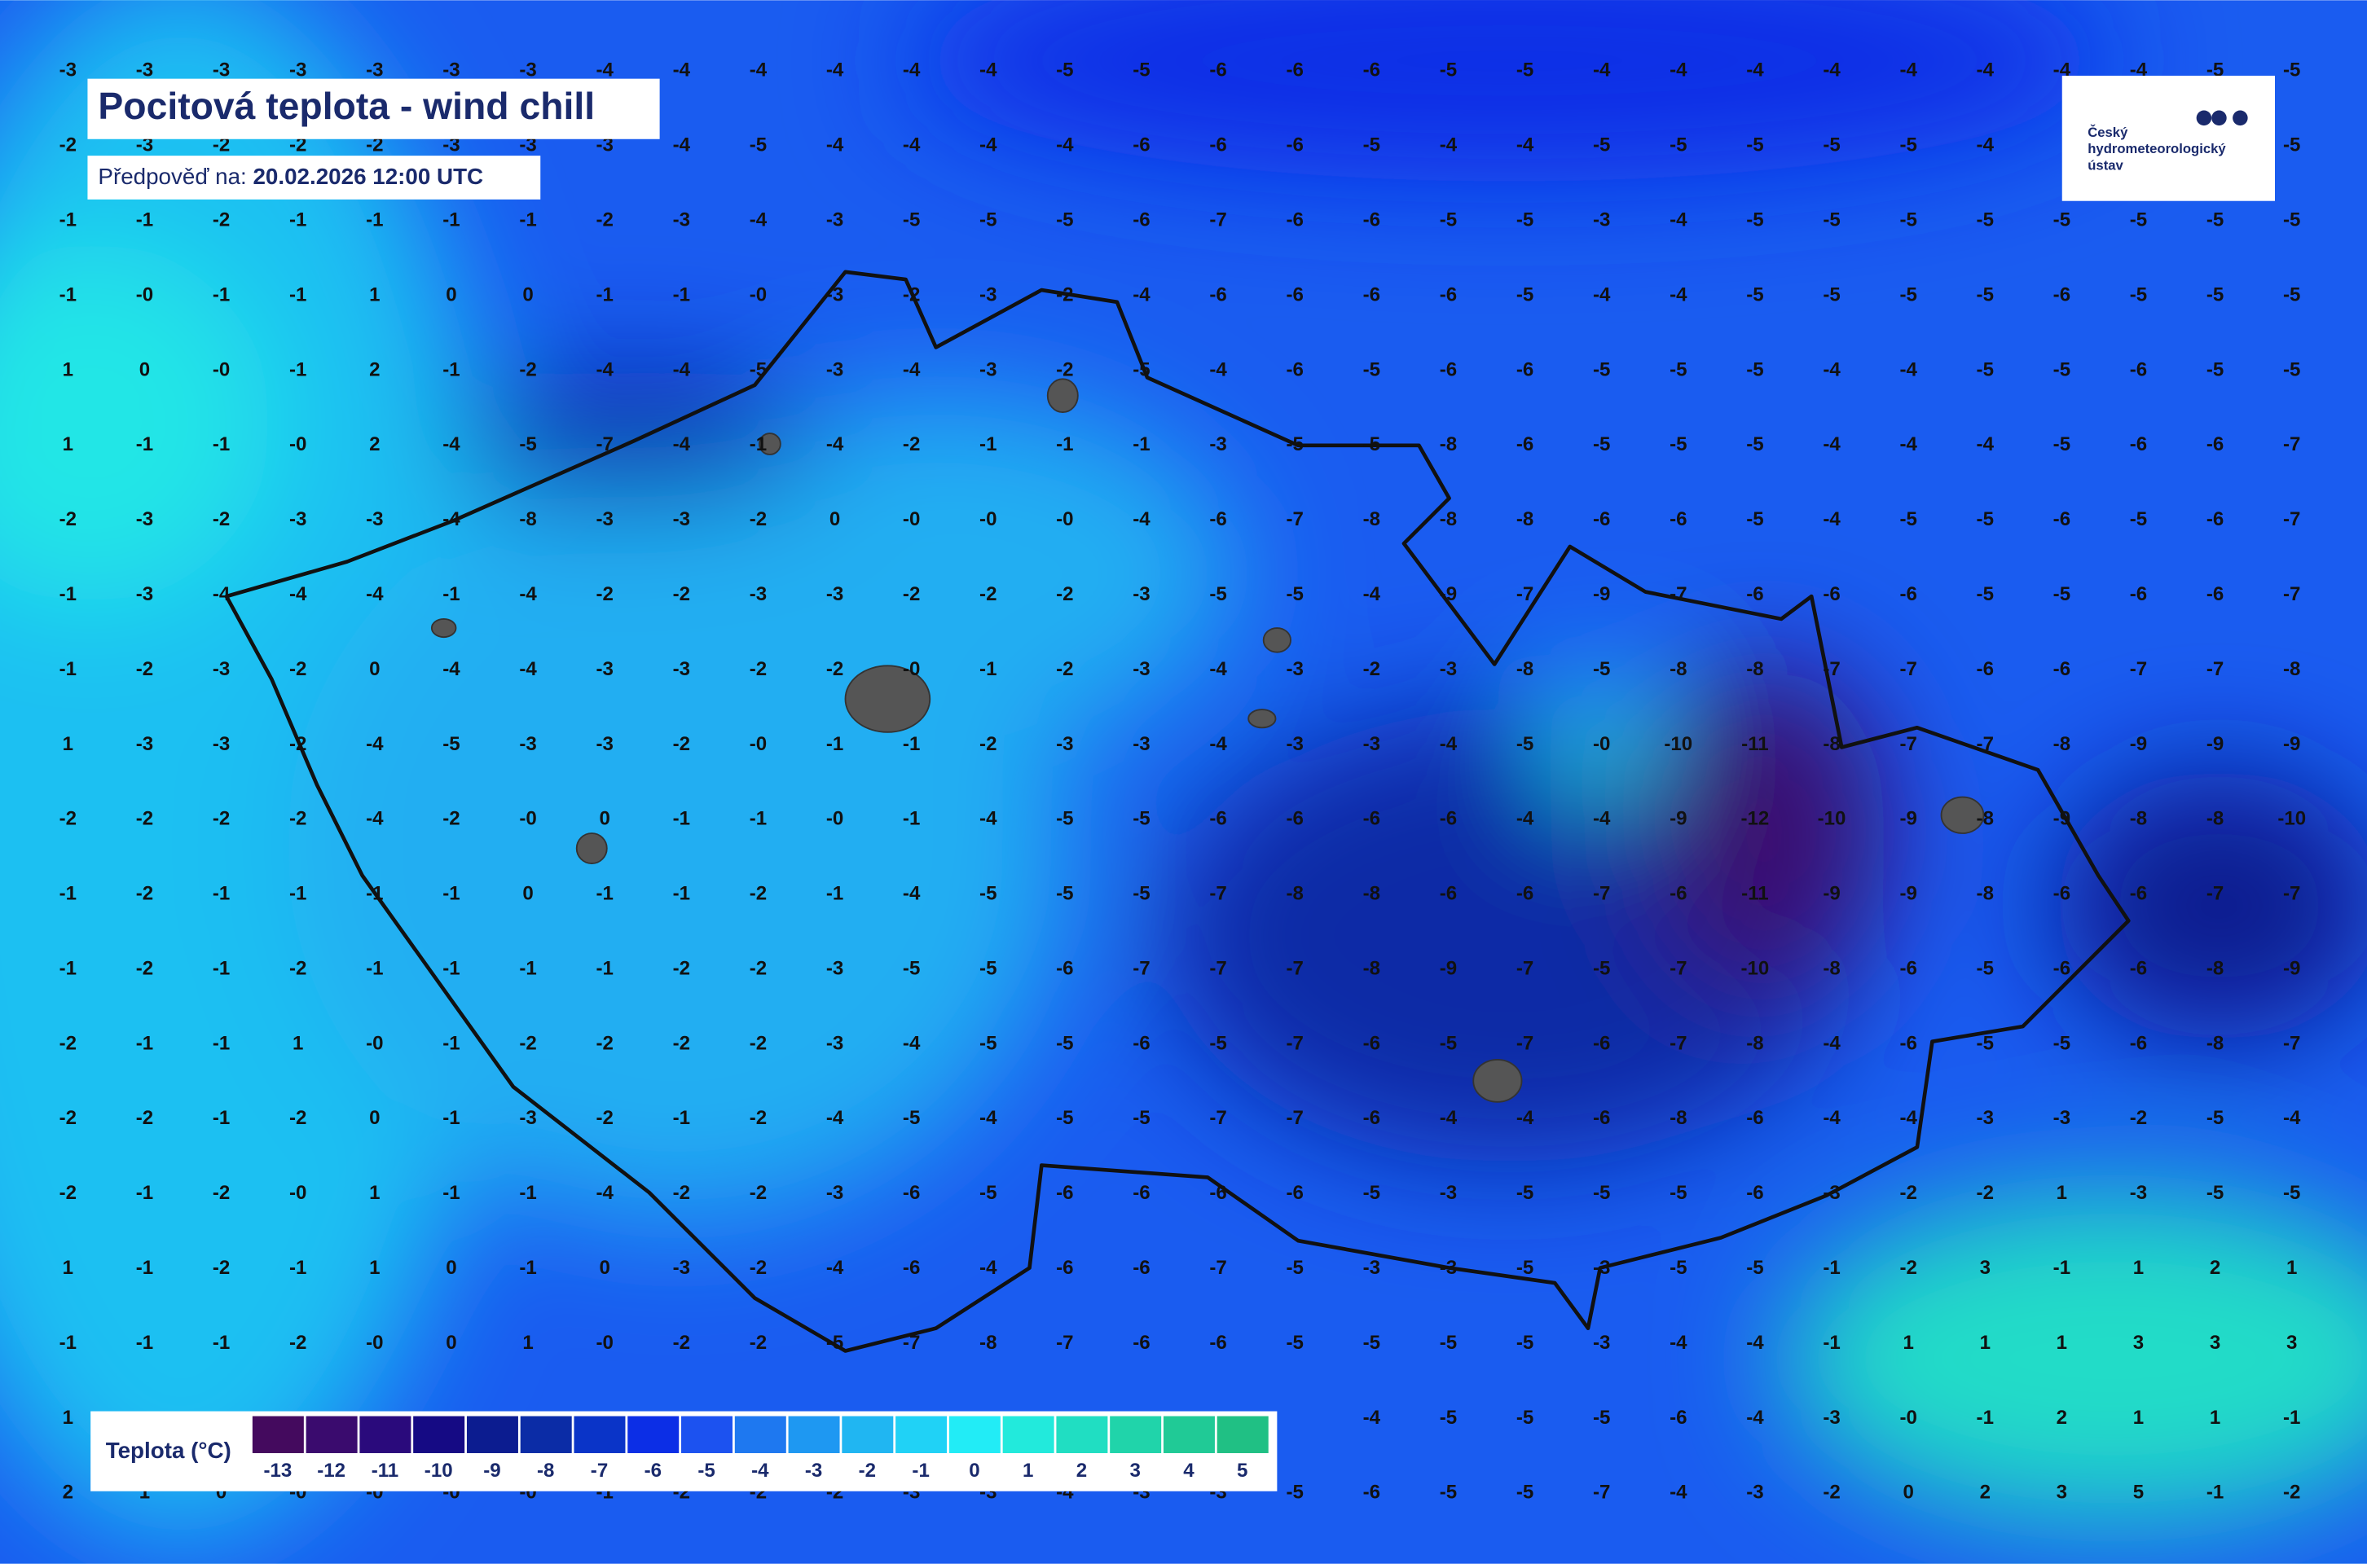  I want to click on legend-label: -9, so click(492, 1471).